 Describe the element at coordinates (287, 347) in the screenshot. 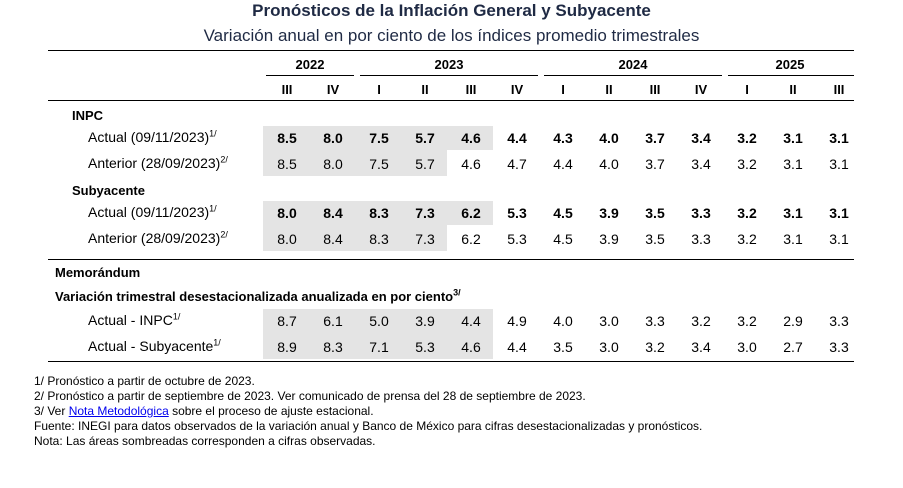

I see `table-cell: 8.9` at that location.